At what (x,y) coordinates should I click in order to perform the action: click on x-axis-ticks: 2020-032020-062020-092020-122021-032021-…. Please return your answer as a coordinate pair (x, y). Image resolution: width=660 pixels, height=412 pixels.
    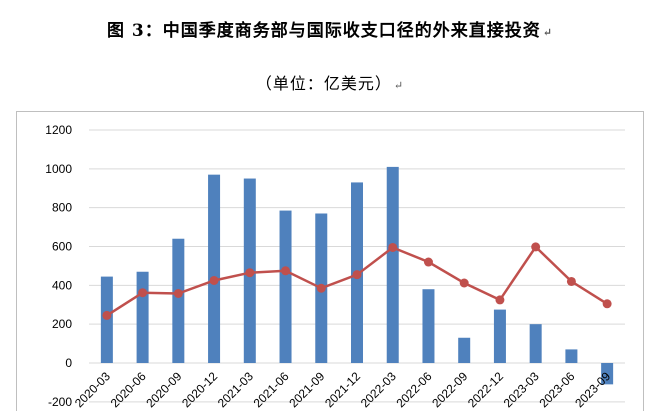
    Looking at the image, I should click on (343, 389).